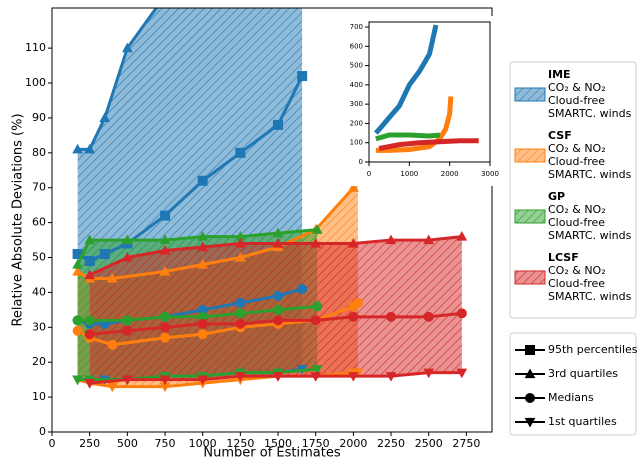  I want to click on y-tick-label: 60, so click(39, 222).